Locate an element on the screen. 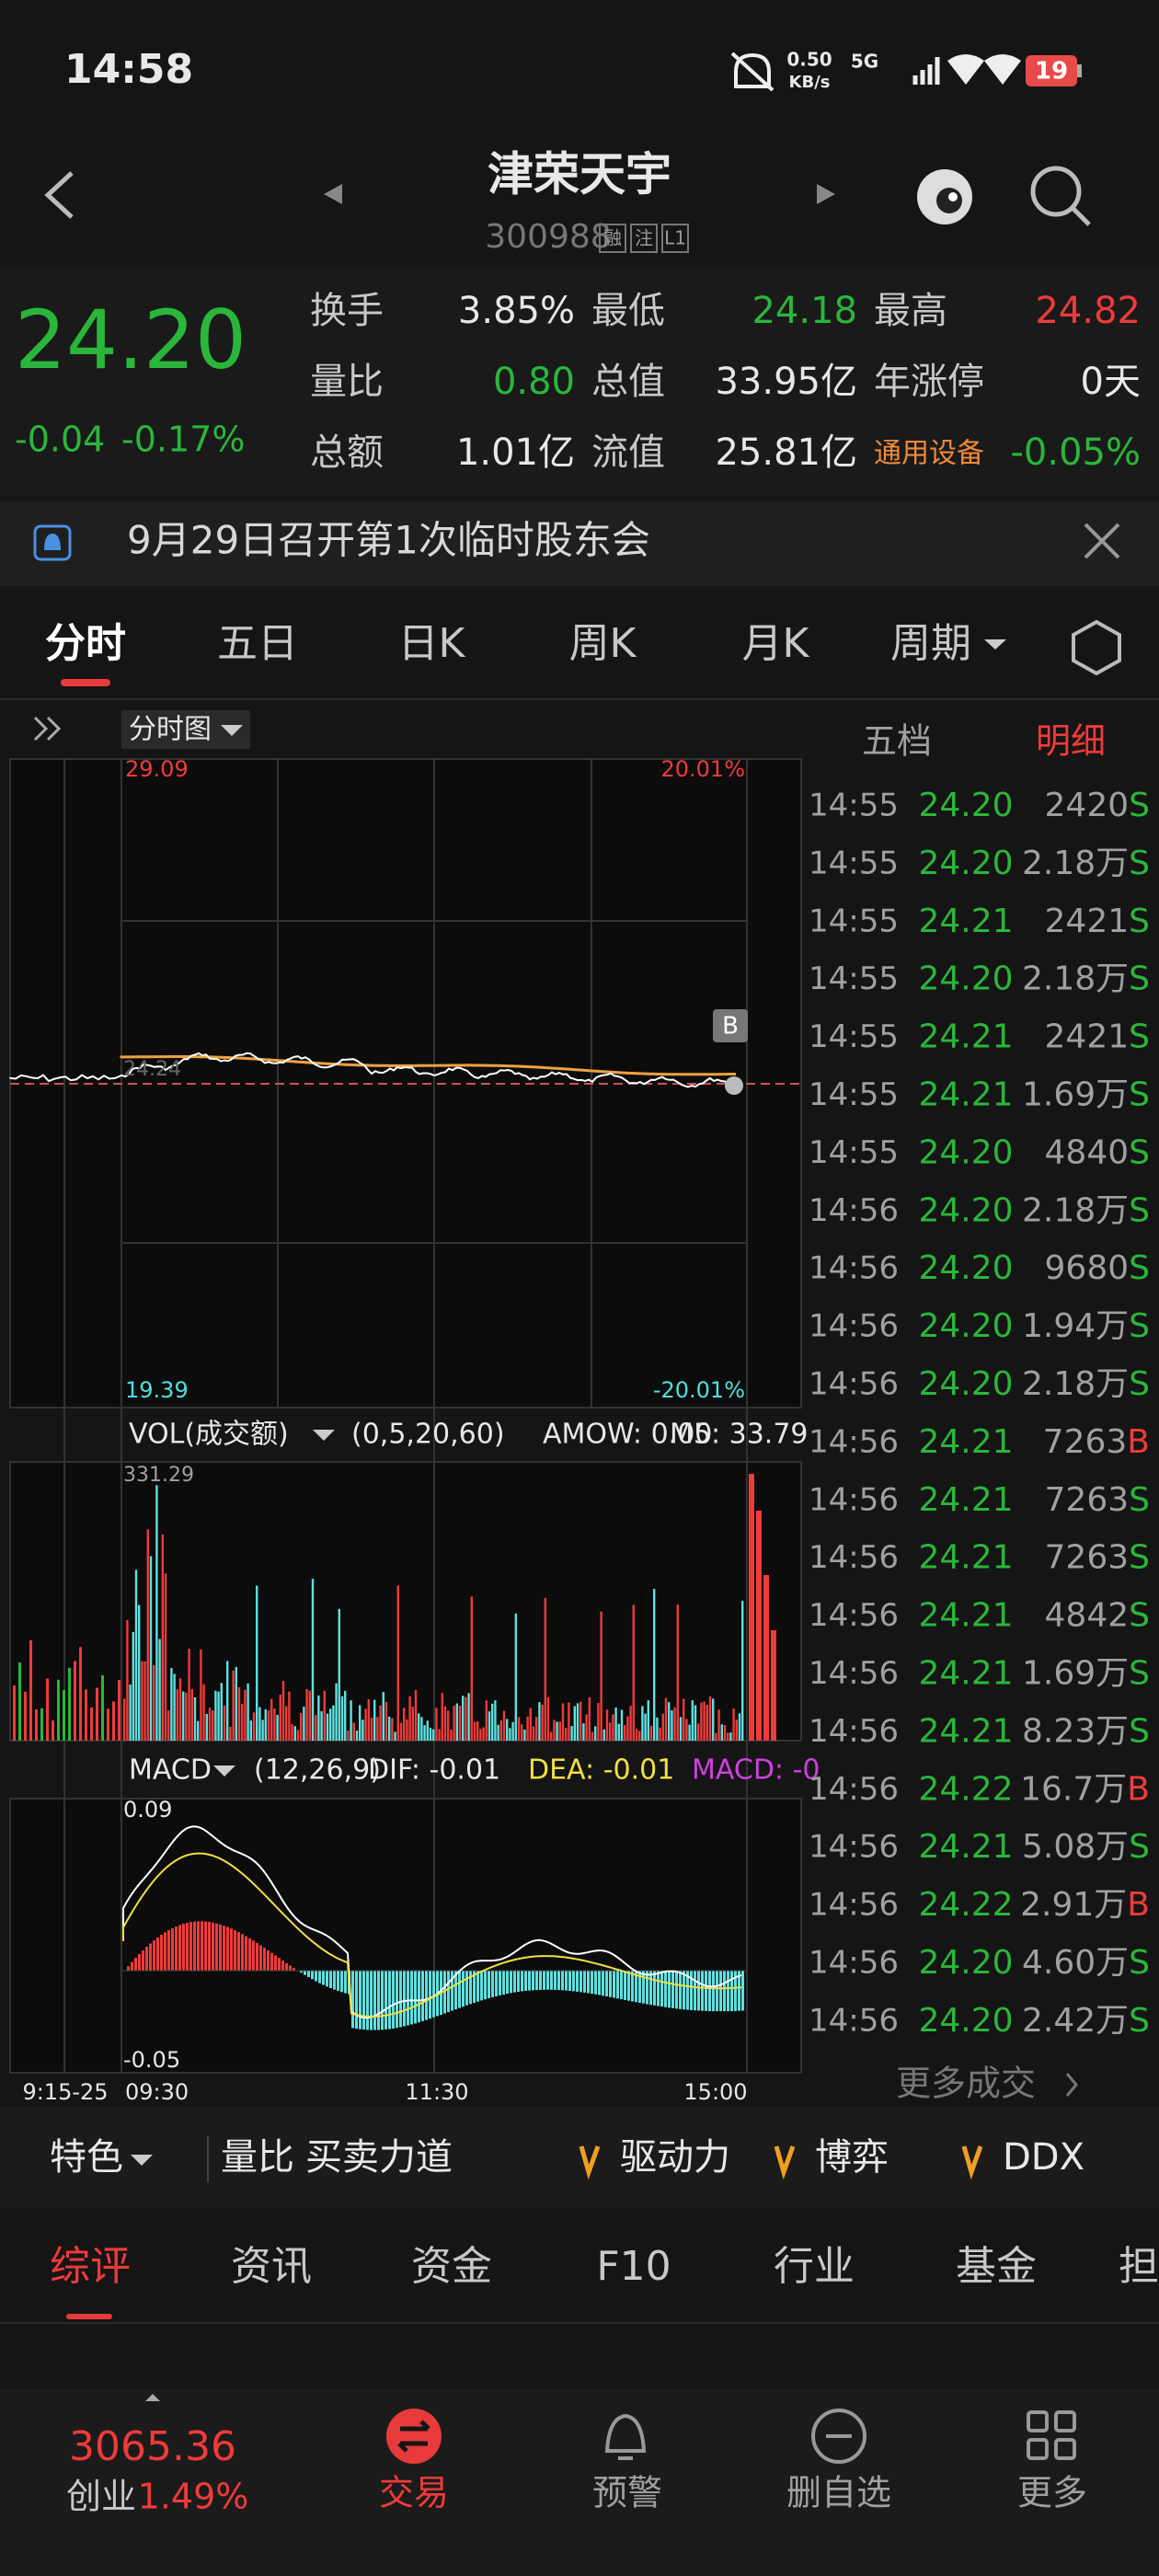  period-tab: 五日 is located at coordinates (257, 643).